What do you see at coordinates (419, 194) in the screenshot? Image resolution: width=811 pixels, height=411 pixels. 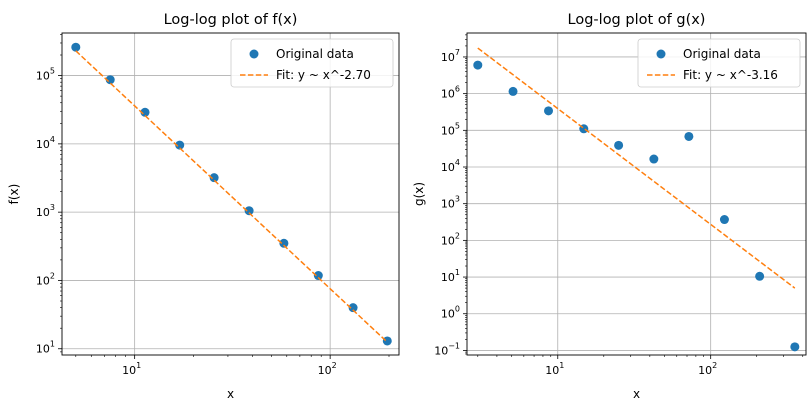 I see `y-axis-label: g(x)` at bounding box center [419, 194].